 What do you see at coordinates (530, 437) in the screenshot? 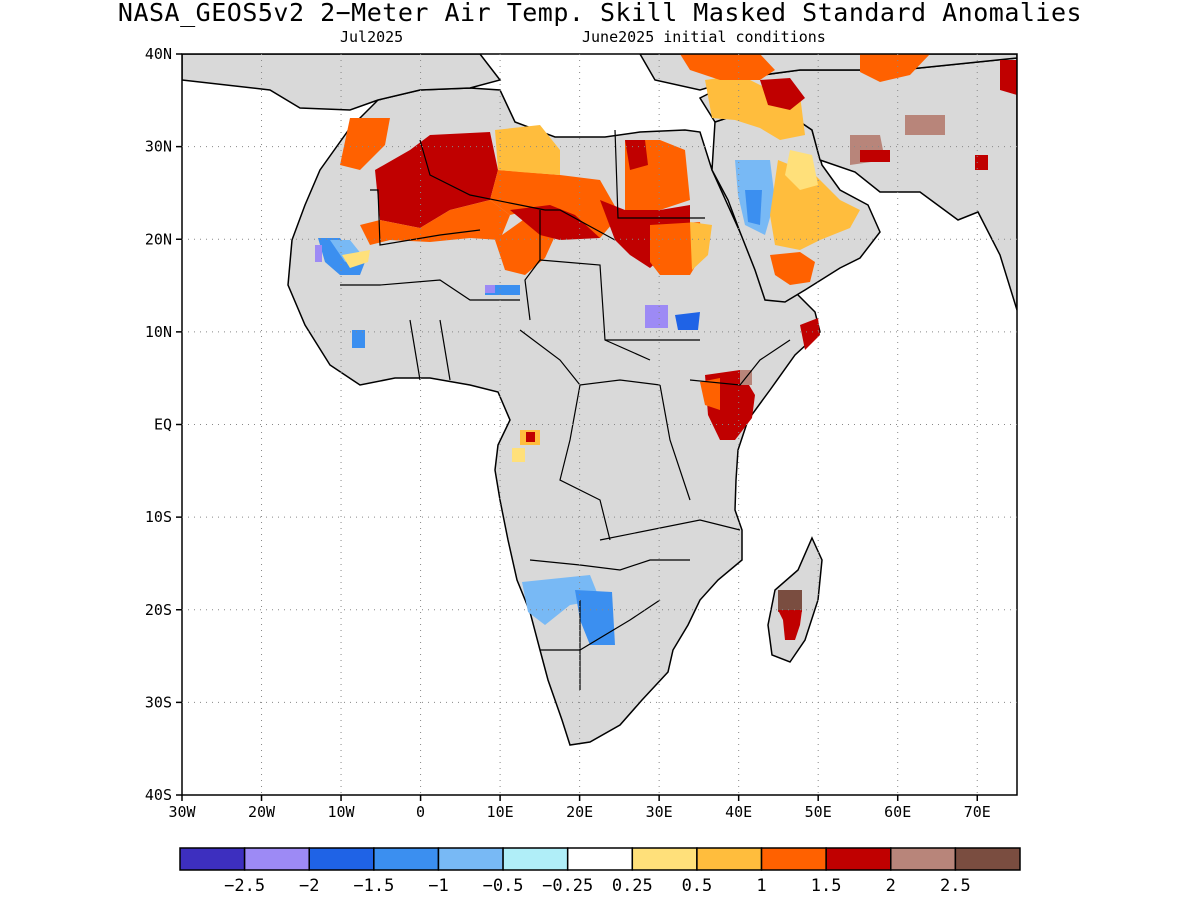
I see `patch-gabon-red` at bounding box center [530, 437].